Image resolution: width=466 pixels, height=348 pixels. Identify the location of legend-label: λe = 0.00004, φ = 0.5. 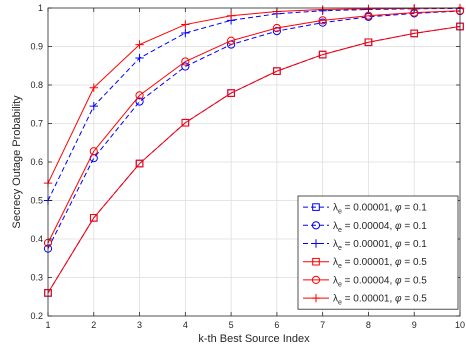
(380, 281).